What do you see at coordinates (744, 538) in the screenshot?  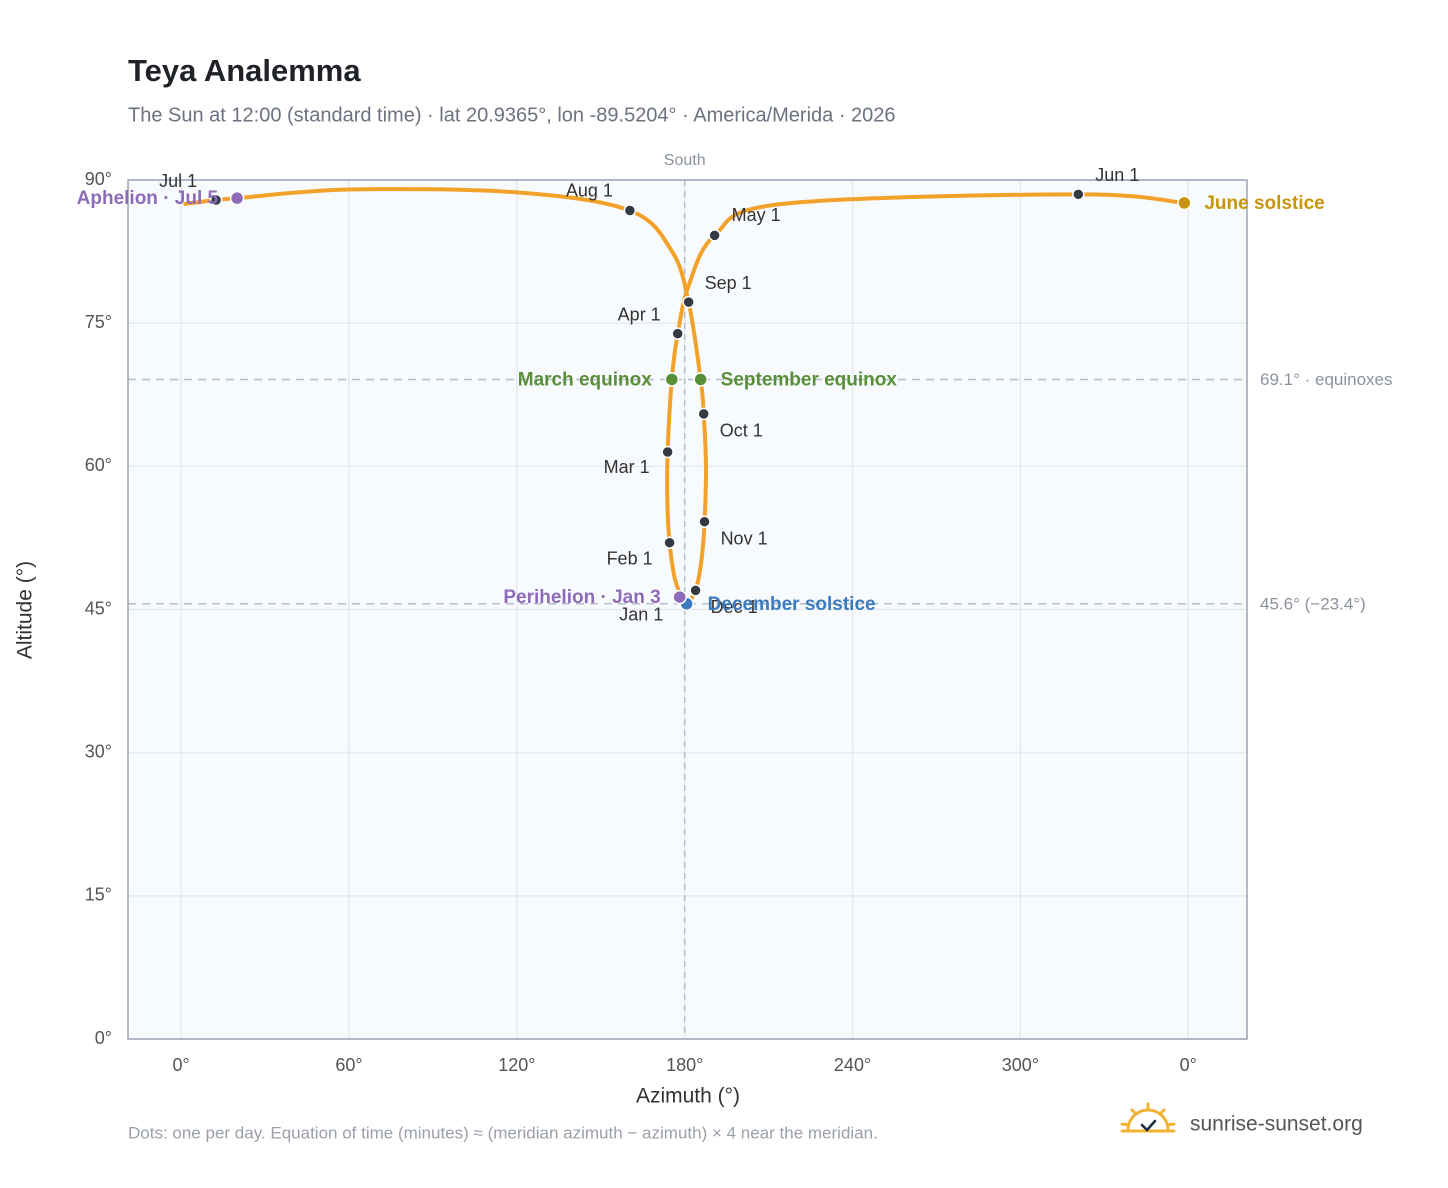 I see `month-label: Nov 1` at bounding box center [744, 538].